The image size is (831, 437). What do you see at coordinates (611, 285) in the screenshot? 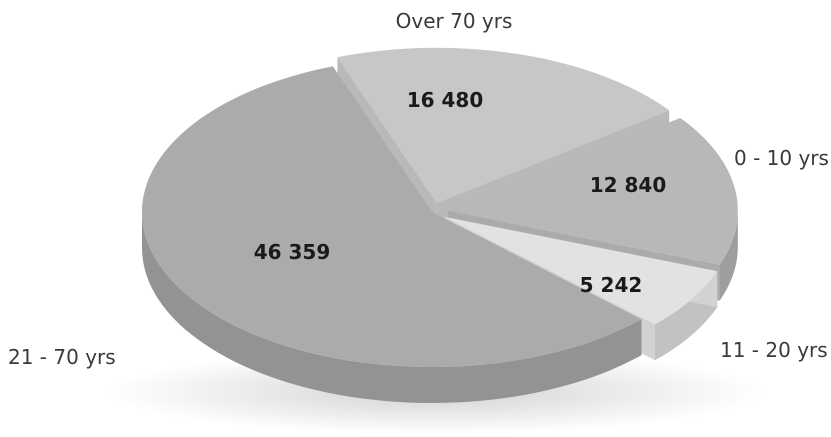
I see `value-label-11-20: 5 242` at bounding box center [611, 285].